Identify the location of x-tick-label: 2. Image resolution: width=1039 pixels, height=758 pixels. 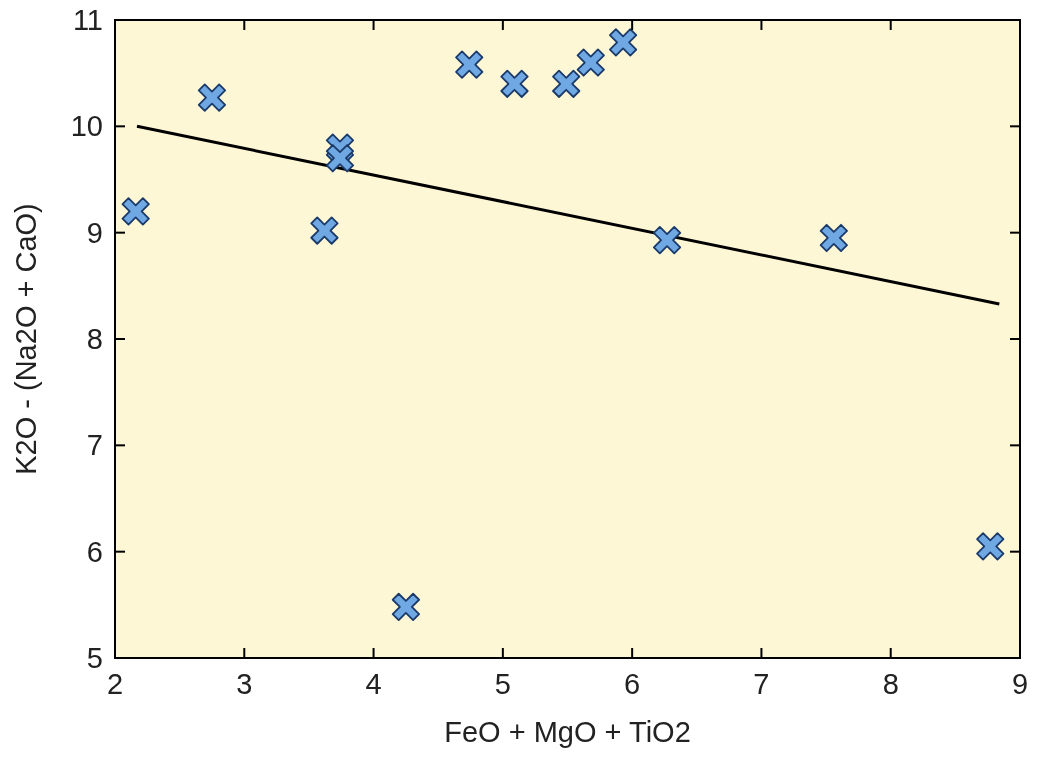
(115, 684).